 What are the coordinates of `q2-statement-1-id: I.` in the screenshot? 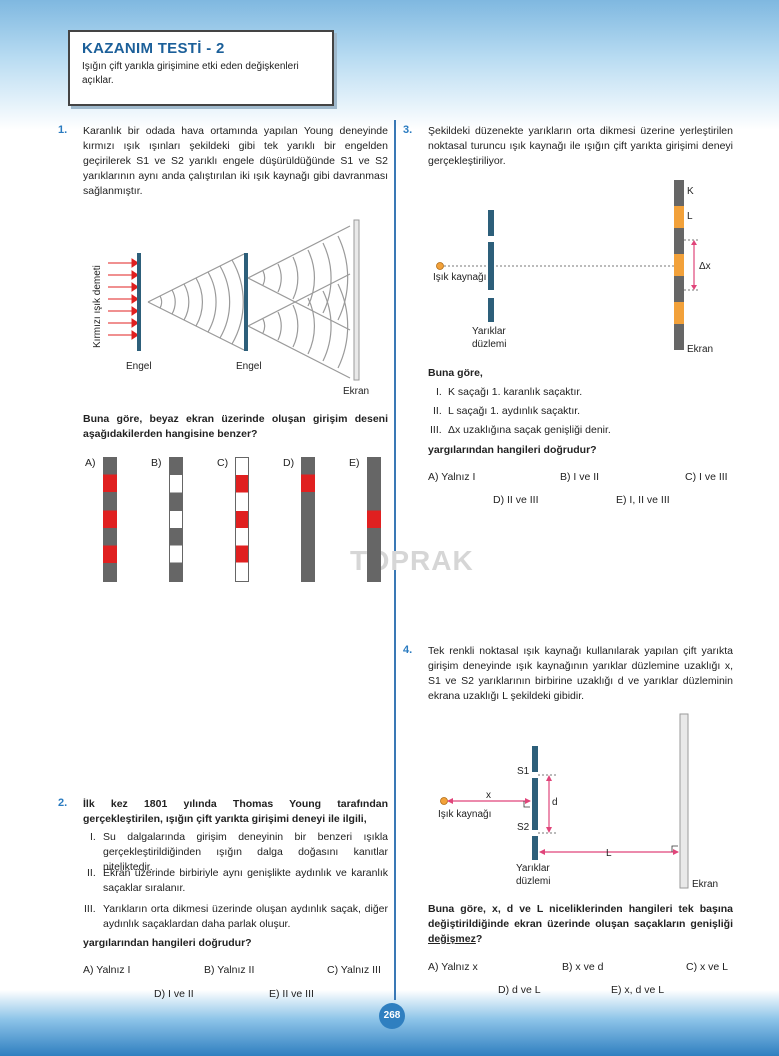 It's located at (93, 837).